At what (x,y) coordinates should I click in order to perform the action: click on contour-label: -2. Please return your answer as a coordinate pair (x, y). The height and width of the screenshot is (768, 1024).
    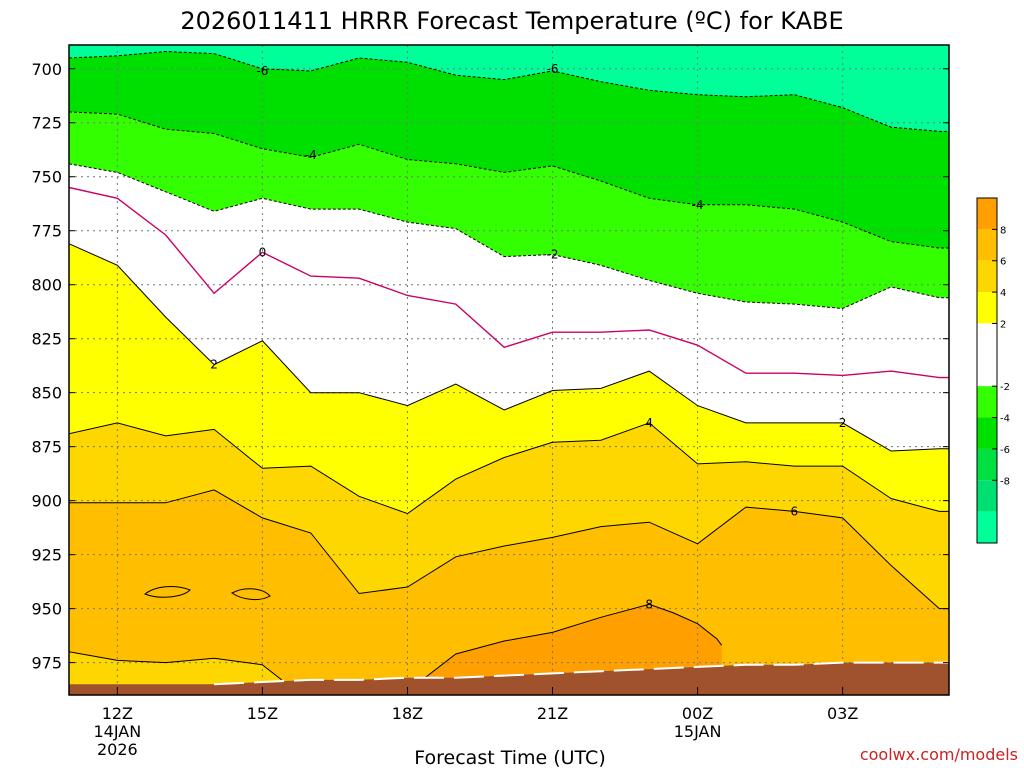
    Looking at the image, I should click on (553, 254).